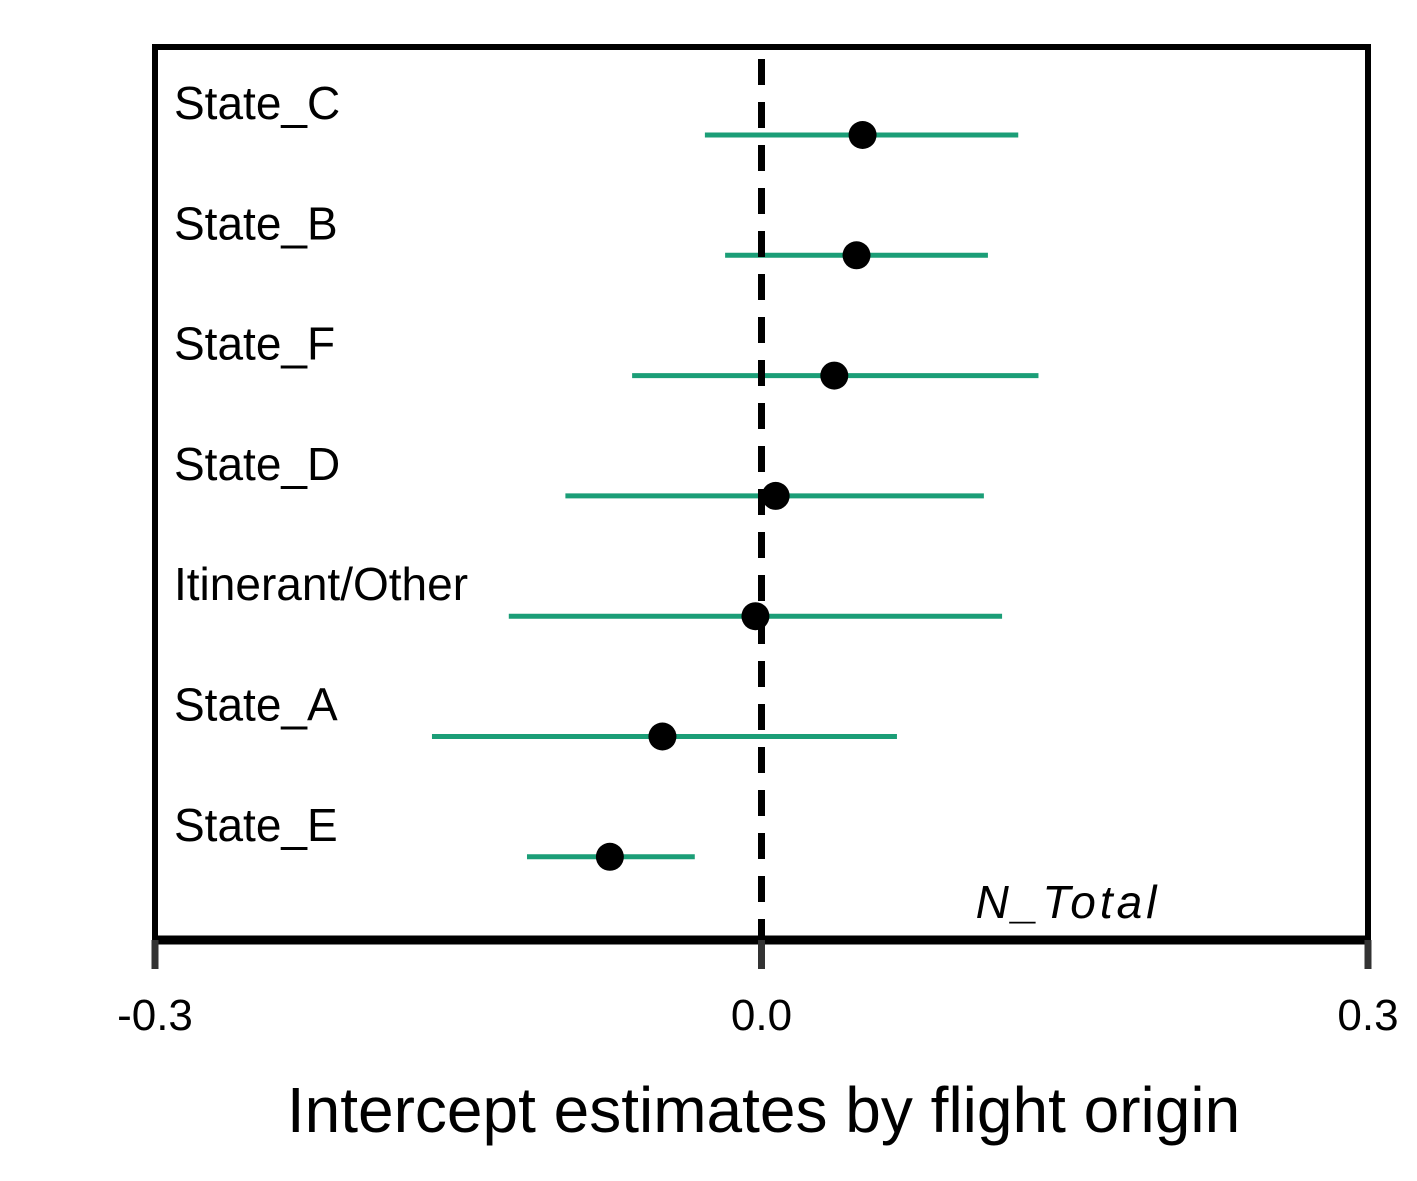 This screenshot has width=1417, height=1181. What do you see at coordinates (758, 990) in the screenshot?
I see `x-axis-ticks: -0.3 0.0 0.3` at bounding box center [758, 990].